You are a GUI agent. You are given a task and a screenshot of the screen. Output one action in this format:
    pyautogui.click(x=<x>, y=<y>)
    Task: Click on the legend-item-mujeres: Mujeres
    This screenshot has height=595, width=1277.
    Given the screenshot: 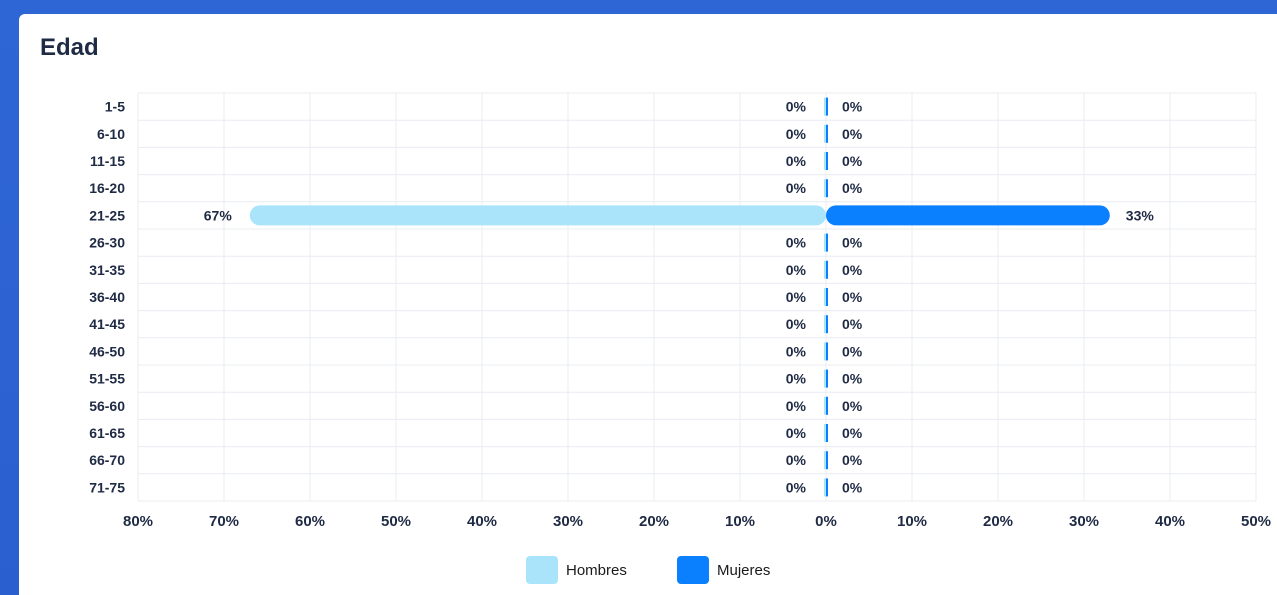 What is the action you would take?
    pyautogui.click(x=723, y=570)
    